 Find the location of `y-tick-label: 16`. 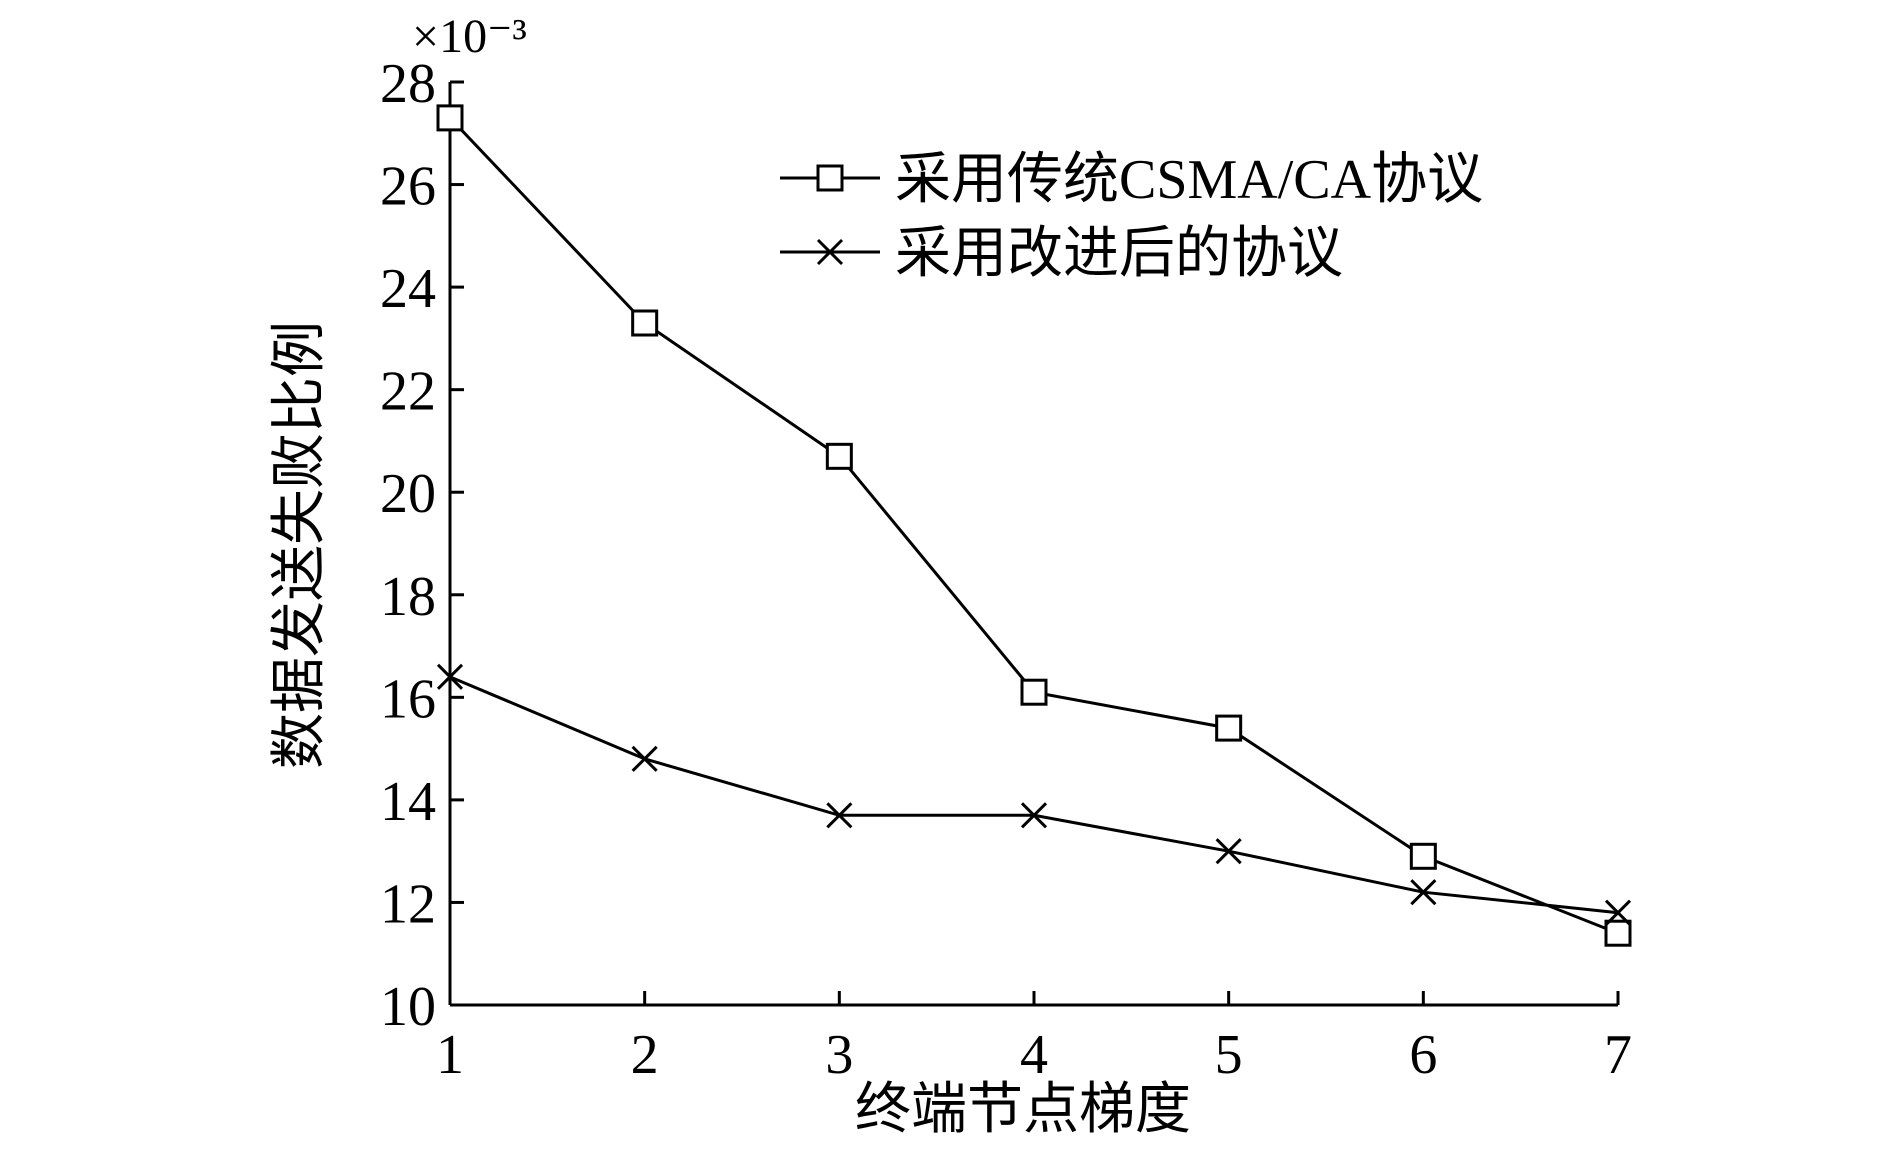

y-tick-label: 16 is located at coordinates (408, 699).